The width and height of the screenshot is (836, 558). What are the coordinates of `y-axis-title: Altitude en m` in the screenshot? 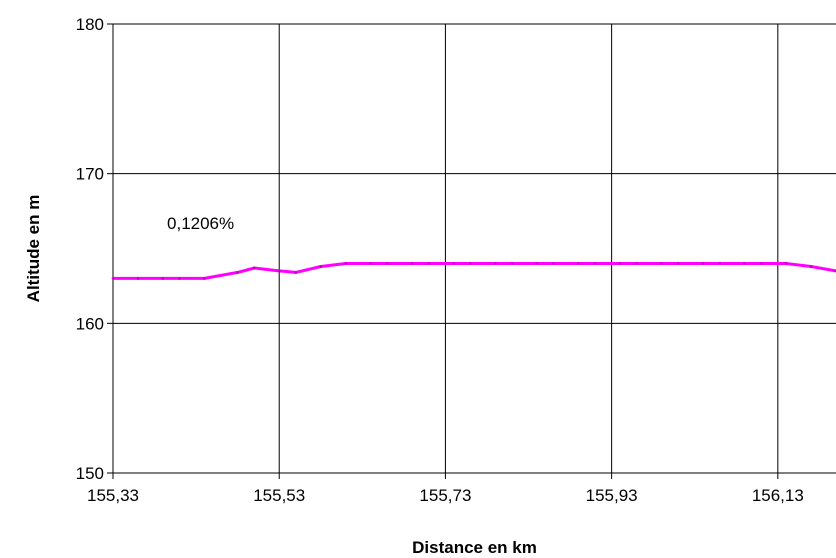 It's located at (33, 249).